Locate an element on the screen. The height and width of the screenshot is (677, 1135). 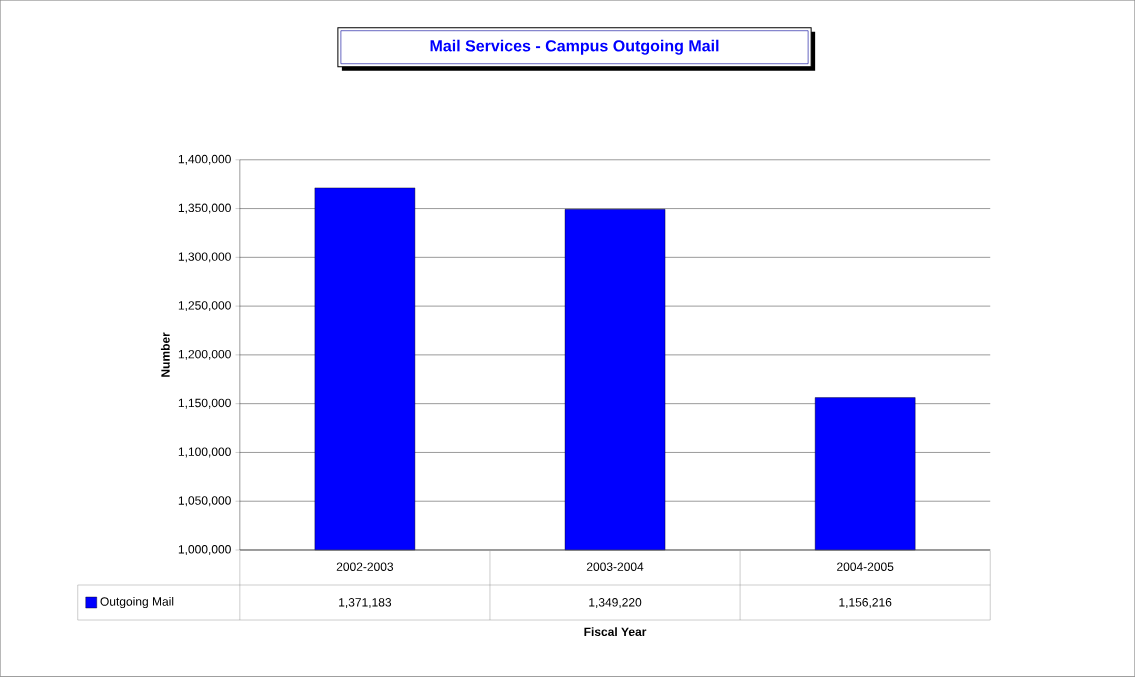
y-tick-label: 1,000,000 is located at coordinates (204, 550).